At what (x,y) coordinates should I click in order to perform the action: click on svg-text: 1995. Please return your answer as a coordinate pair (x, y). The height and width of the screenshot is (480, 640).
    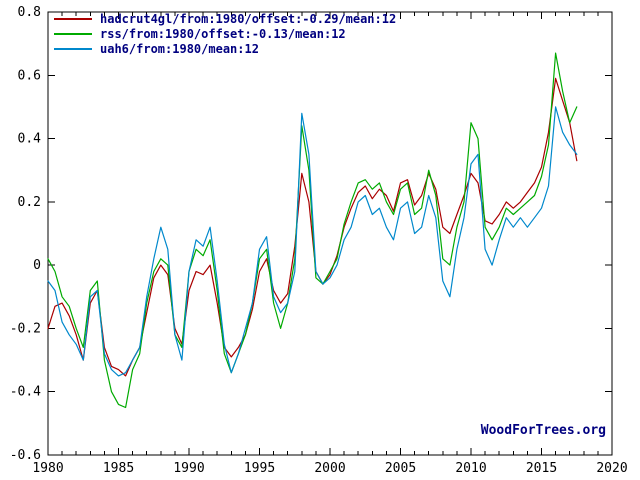
    Looking at the image, I should click on (259, 468).